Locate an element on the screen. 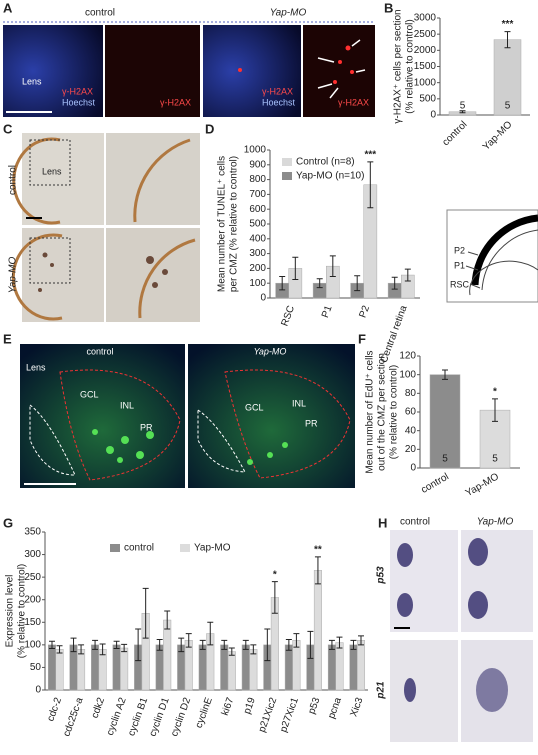 This screenshot has width=538, height=755. y-tick-label: 150 is located at coordinates (32, 622).